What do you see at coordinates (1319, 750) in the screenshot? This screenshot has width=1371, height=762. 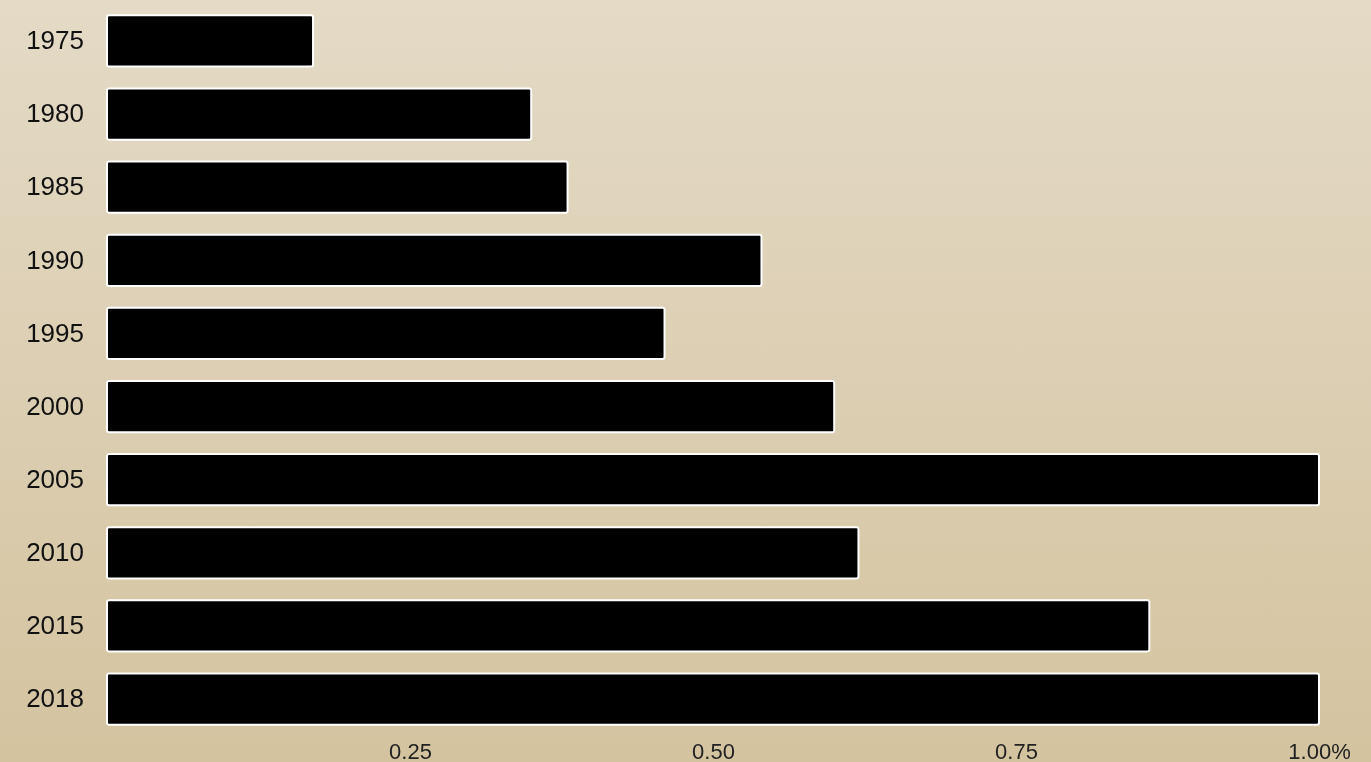 I see `x-tick-label: 1.00%` at bounding box center [1319, 750].